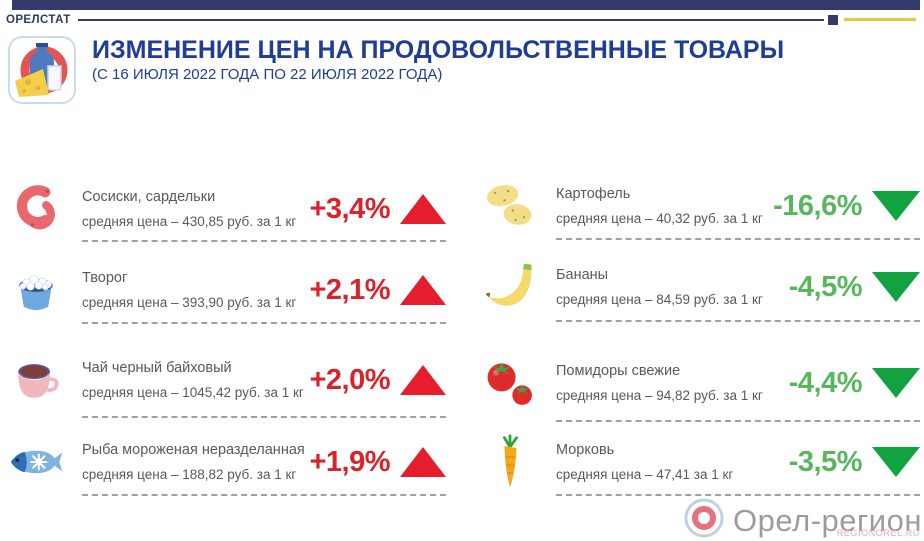 The width and height of the screenshot is (924, 541). What do you see at coordinates (659, 299) in the screenshot?
I see `product-price: средняя цена – 84,59 руб. за 1 кг` at bounding box center [659, 299].